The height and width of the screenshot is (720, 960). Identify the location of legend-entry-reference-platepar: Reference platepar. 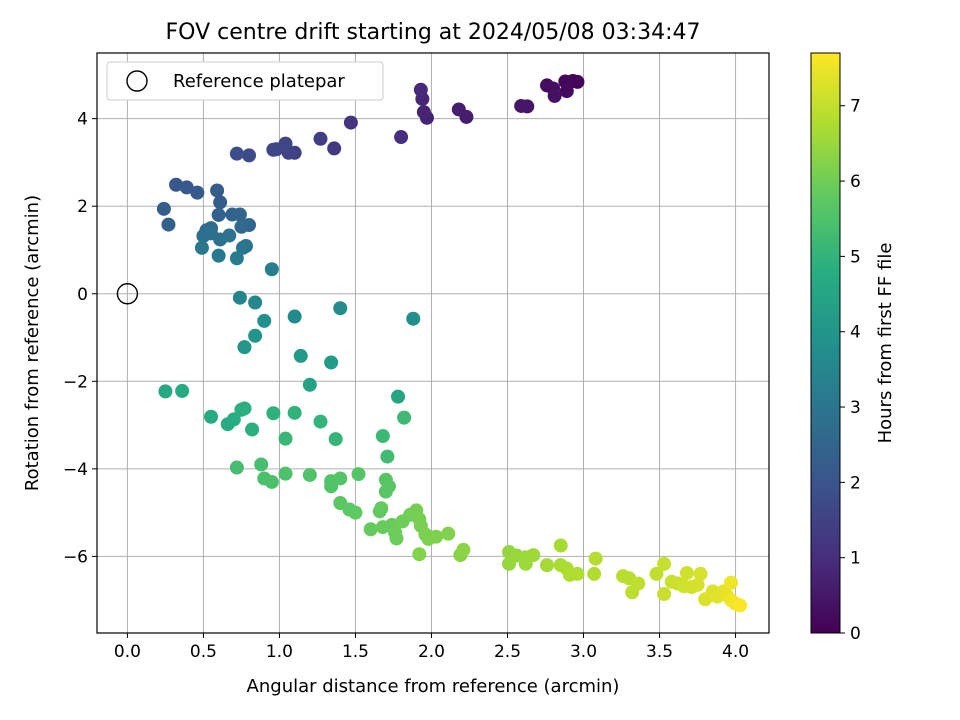
(259, 81).